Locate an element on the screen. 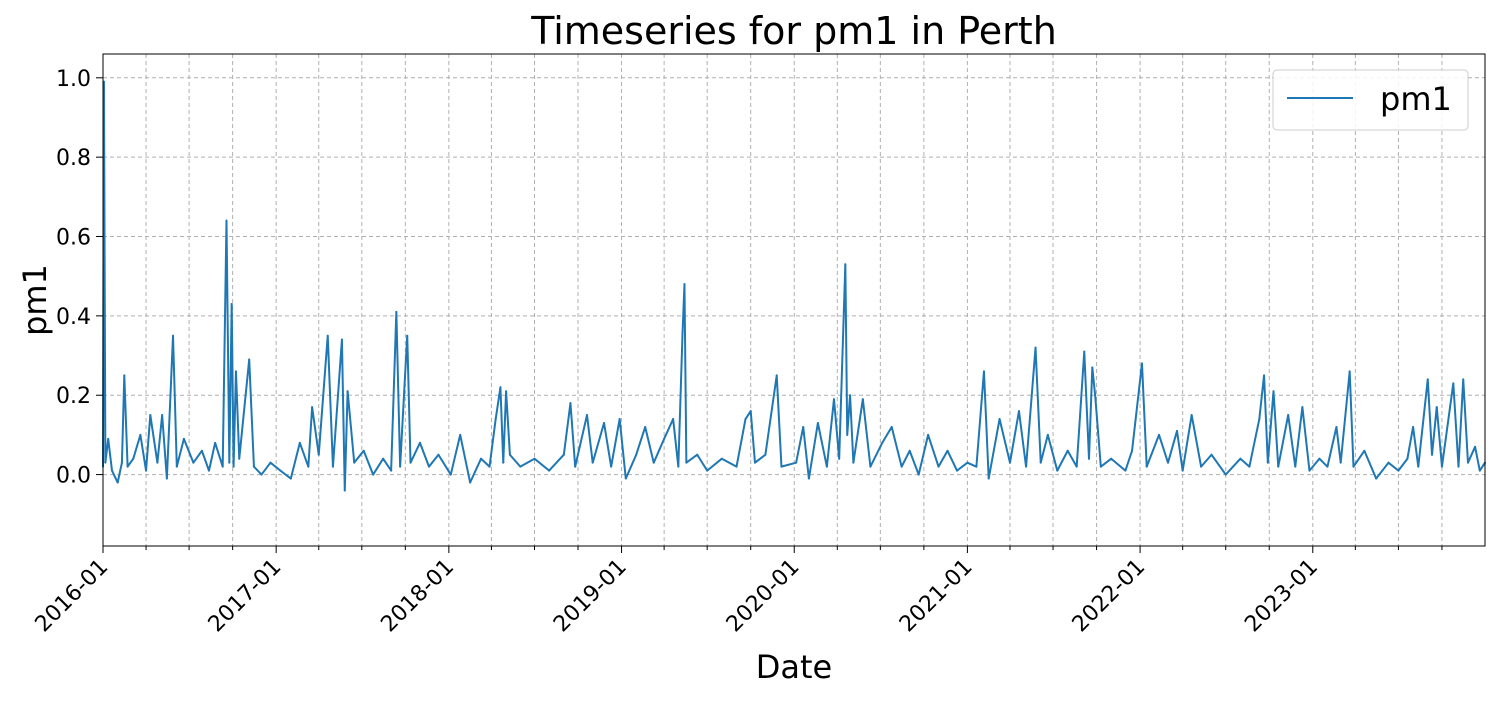 The width and height of the screenshot is (1500, 704). y-tick-label: 1.0 is located at coordinates (73, 79).